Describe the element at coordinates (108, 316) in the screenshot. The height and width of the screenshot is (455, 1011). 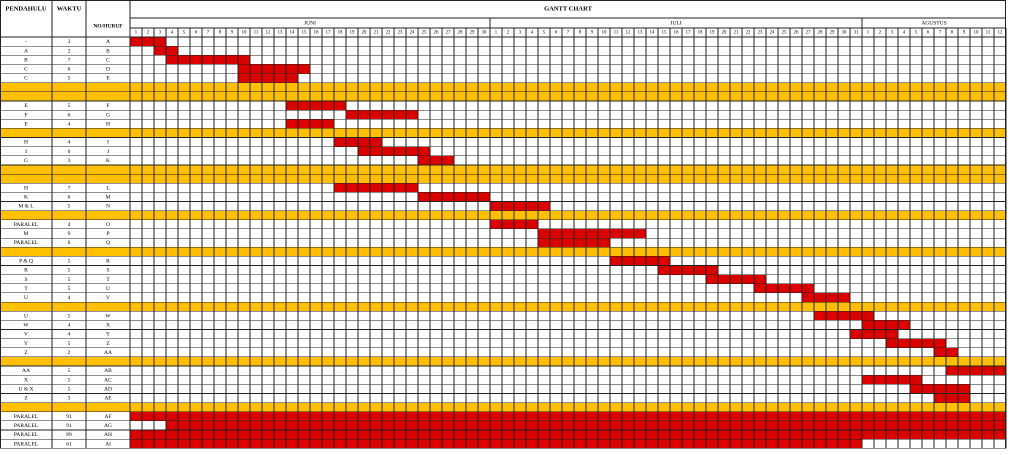
I see `task-code-cell: W` at that location.